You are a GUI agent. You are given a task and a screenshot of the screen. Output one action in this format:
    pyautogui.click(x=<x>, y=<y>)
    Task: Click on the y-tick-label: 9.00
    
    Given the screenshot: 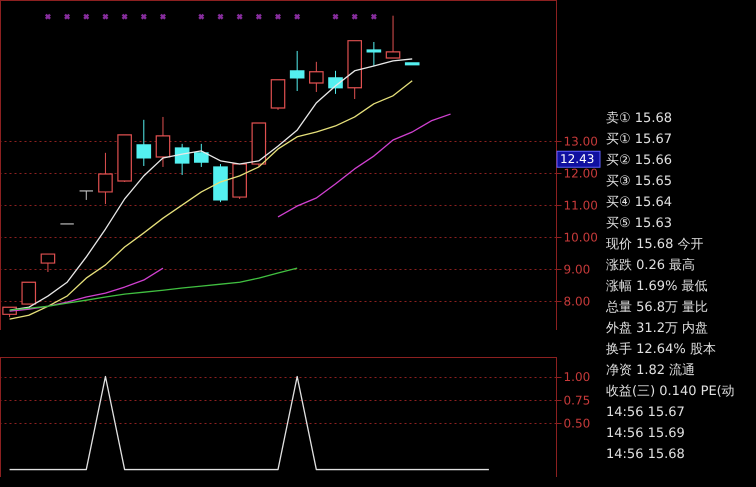 What is the action you would take?
    pyautogui.click(x=577, y=269)
    